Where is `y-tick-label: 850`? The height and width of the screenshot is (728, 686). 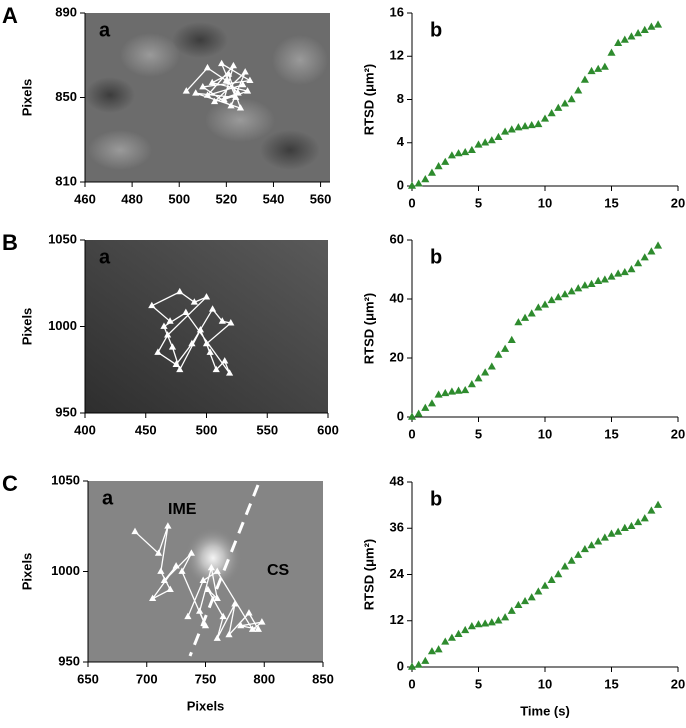
y-tick-label: 850 is located at coordinates (66, 96).